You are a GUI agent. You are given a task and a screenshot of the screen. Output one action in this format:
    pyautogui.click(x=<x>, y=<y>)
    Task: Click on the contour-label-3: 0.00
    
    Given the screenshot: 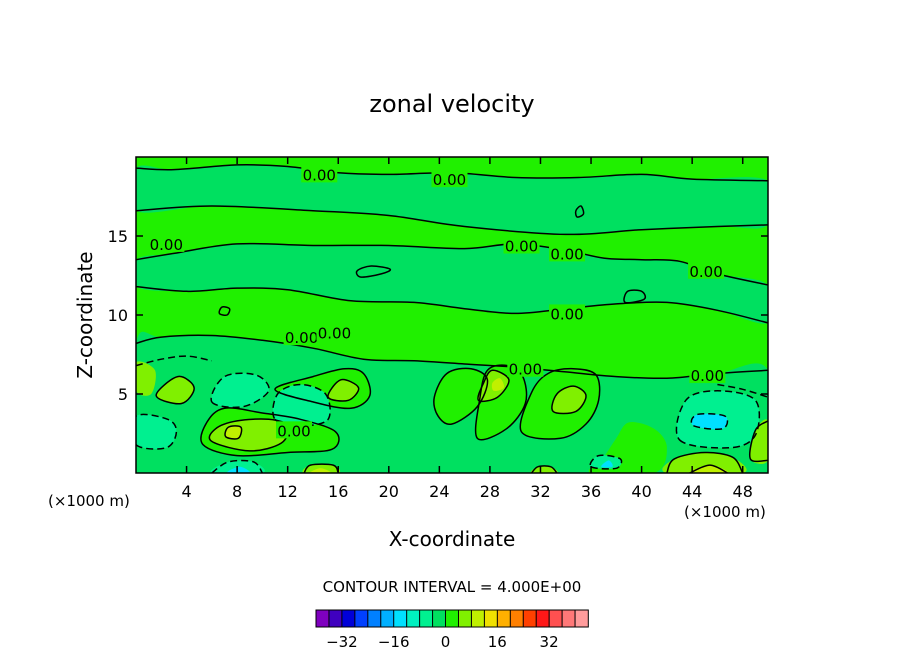 What is the action you would take?
    pyautogui.click(x=521, y=246)
    